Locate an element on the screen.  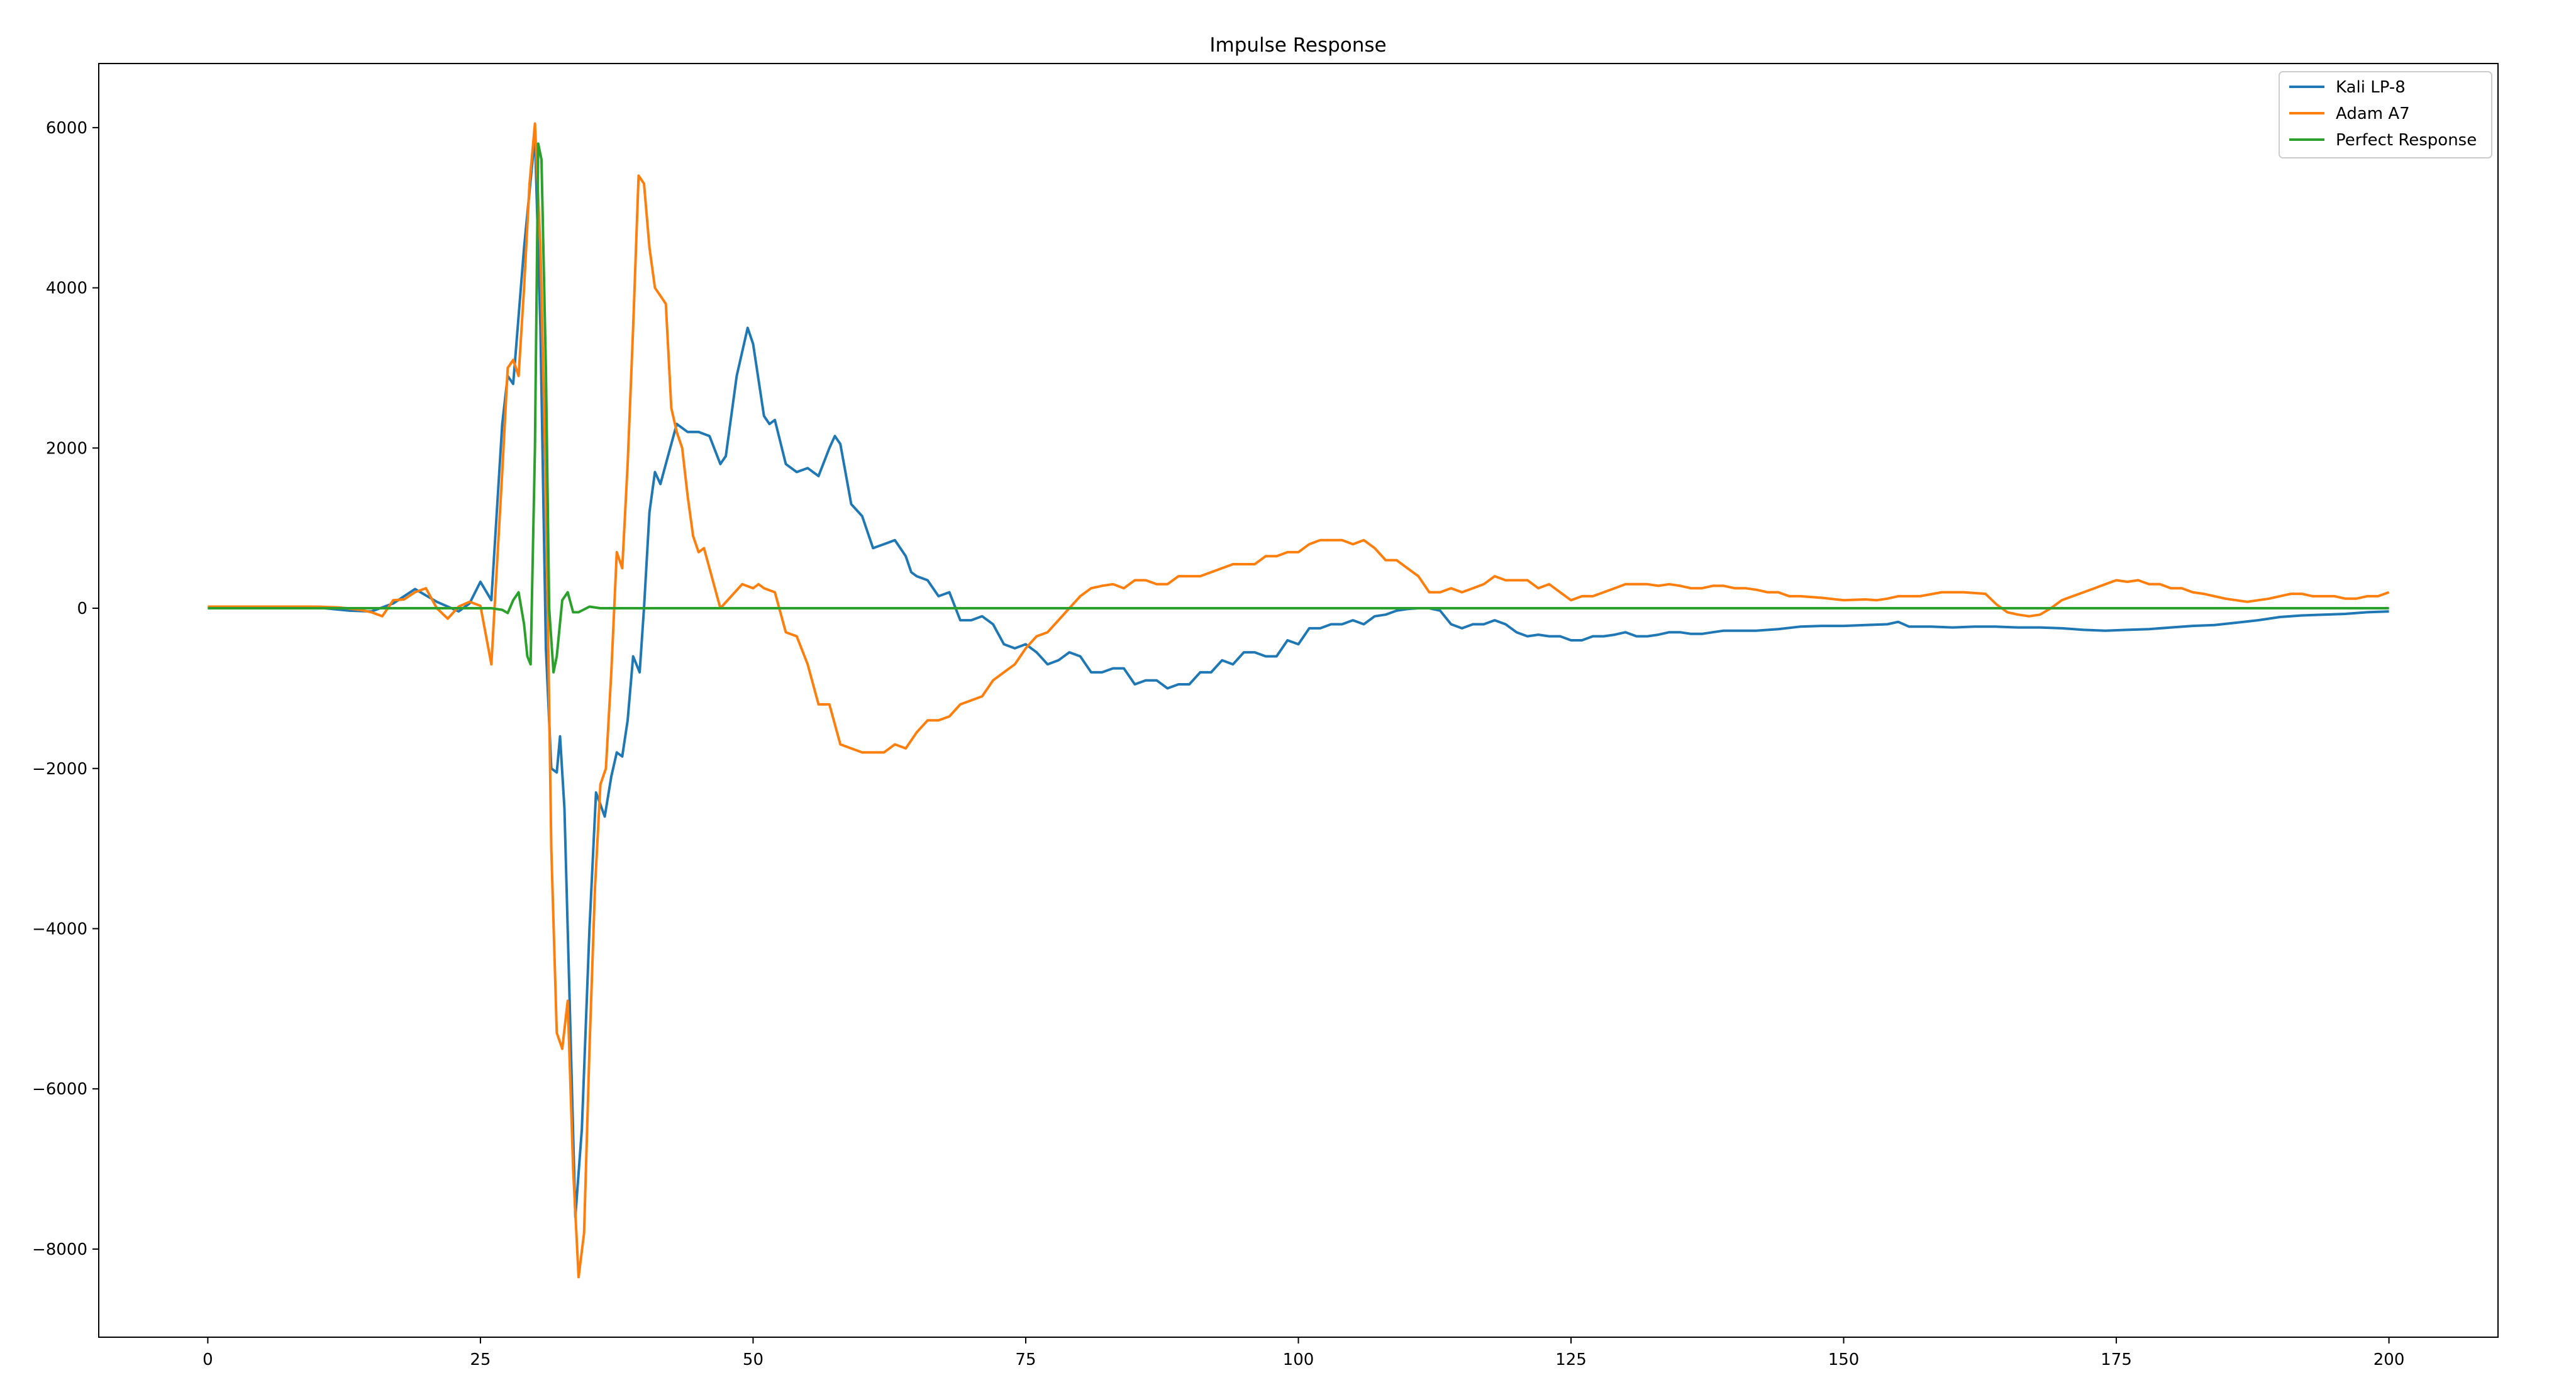
y-tick-label: −8000 is located at coordinates (59, 1249).